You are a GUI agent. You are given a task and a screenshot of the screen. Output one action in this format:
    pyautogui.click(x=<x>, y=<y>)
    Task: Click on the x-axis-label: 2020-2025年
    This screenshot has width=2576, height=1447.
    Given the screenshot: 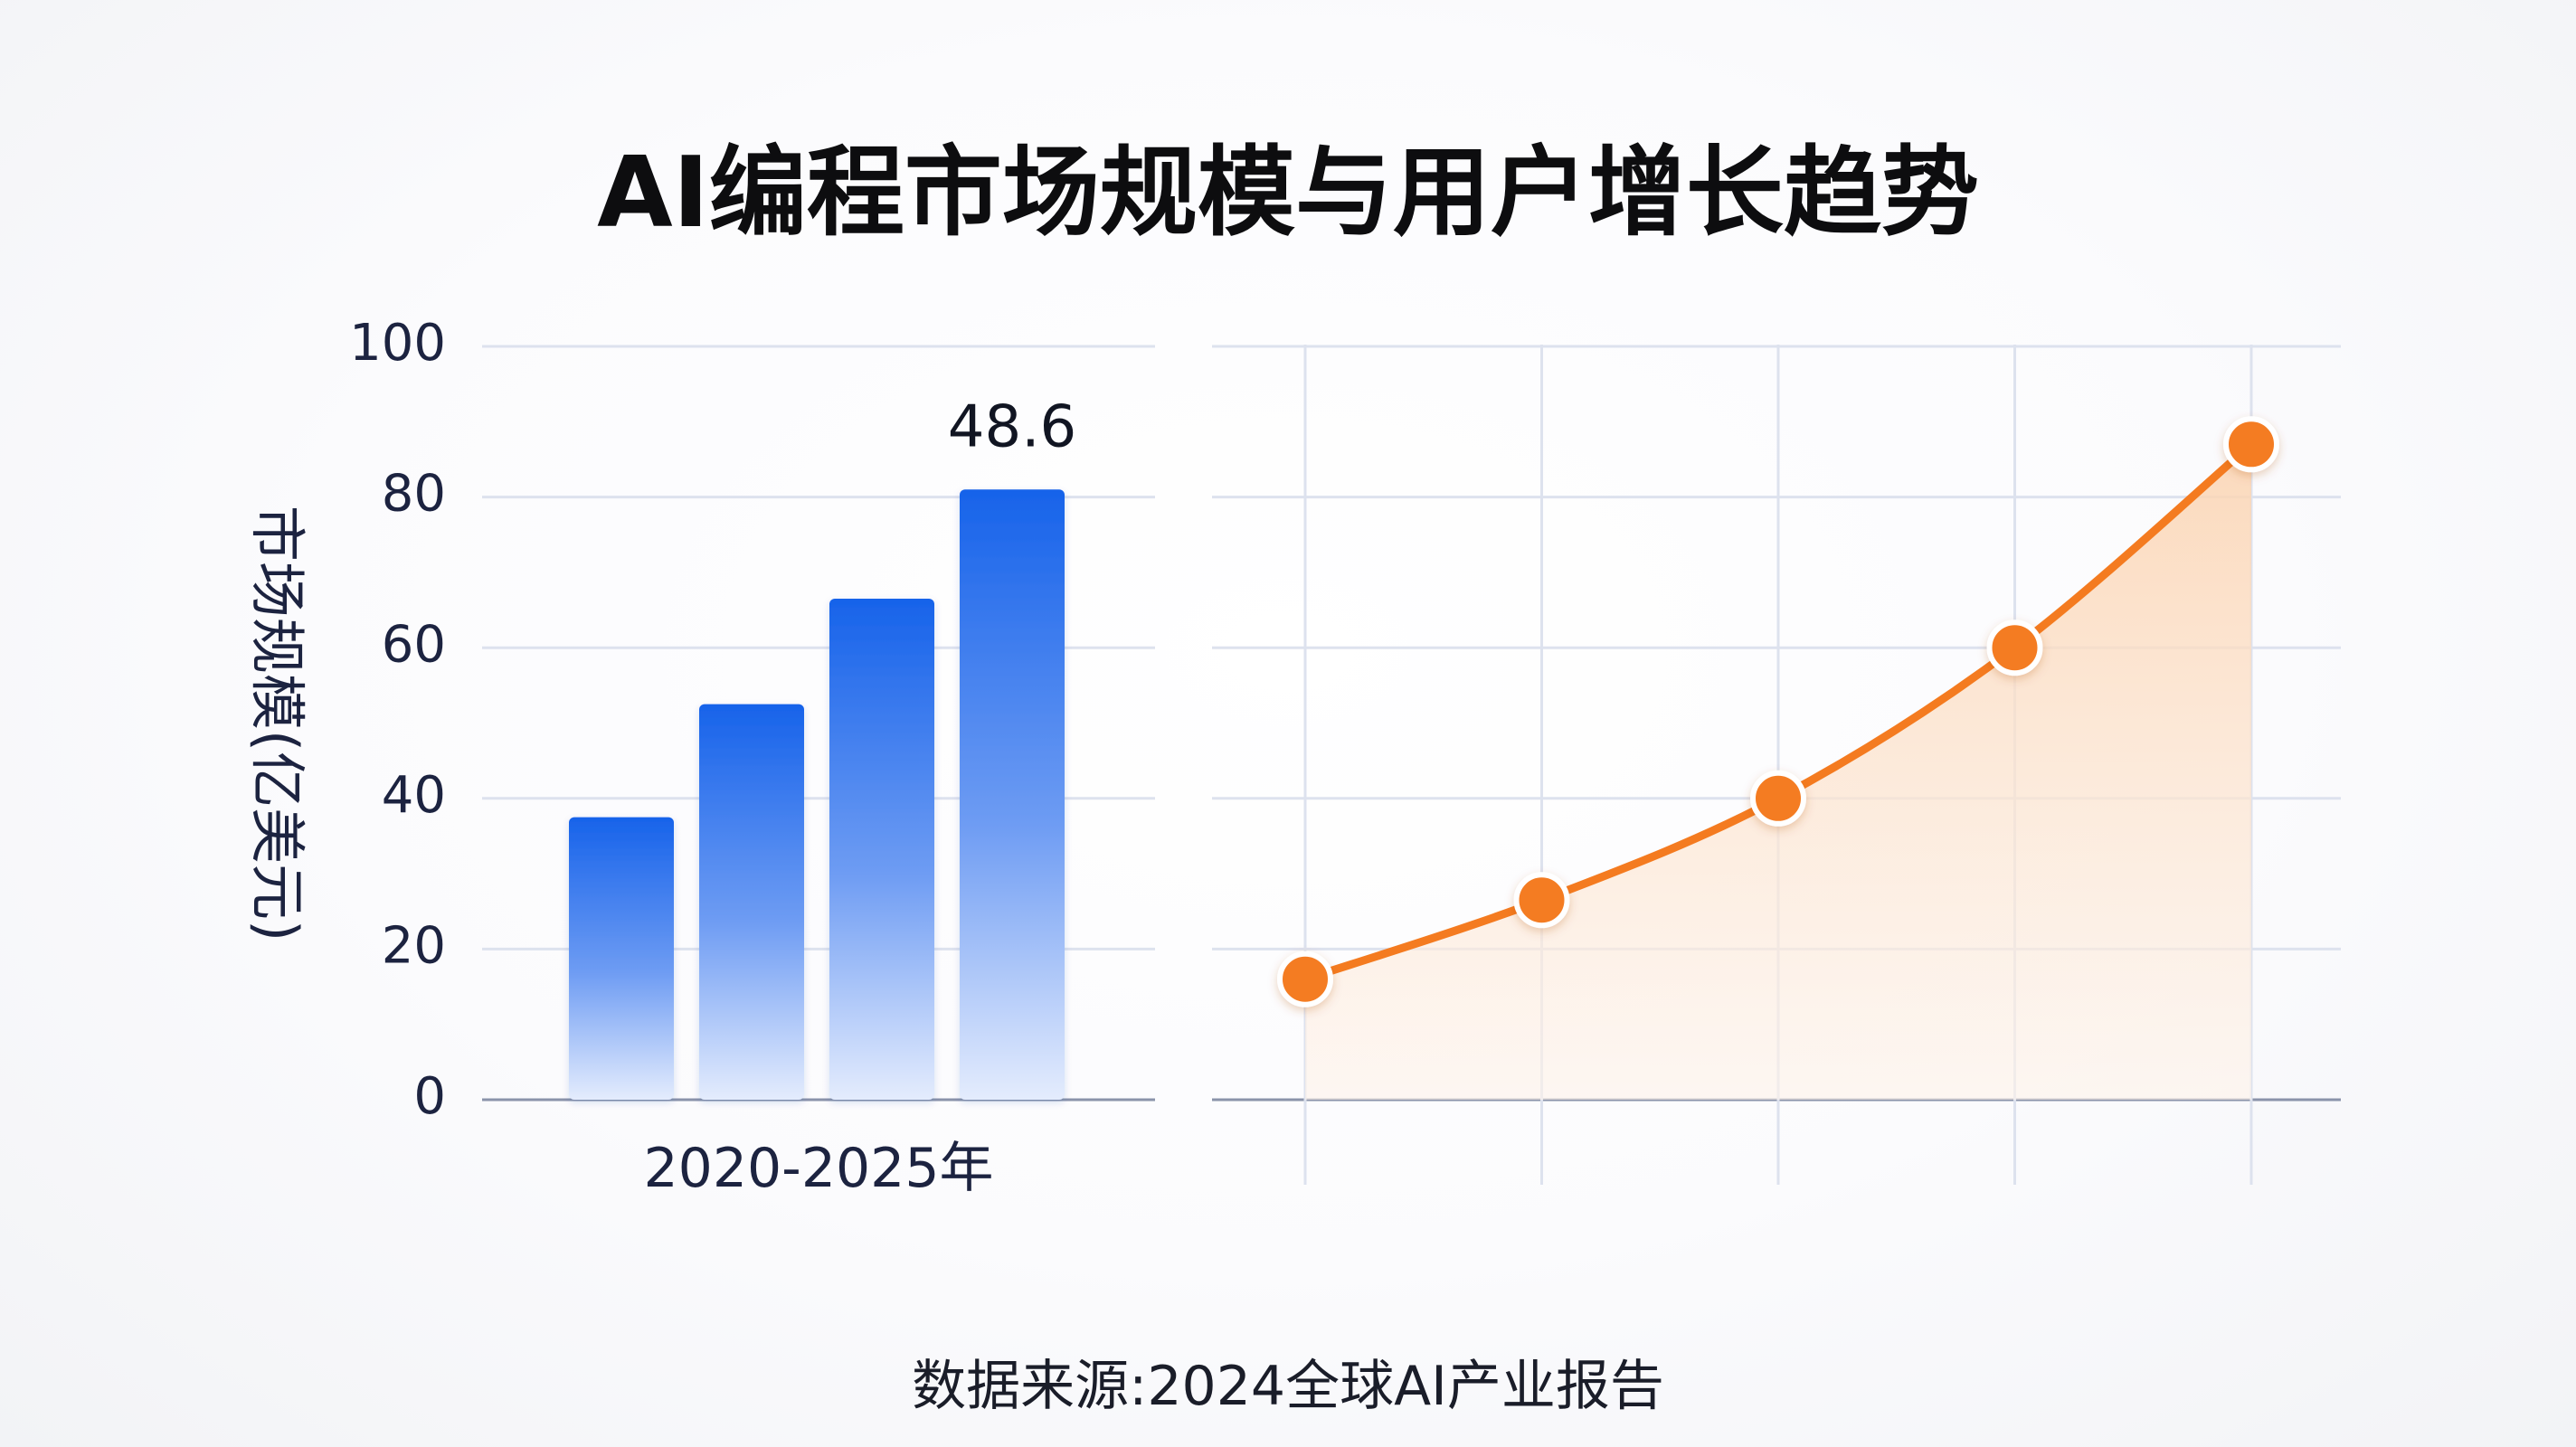 What is the action you would take?
    pyautogui.click(x=818, y=1168)
    